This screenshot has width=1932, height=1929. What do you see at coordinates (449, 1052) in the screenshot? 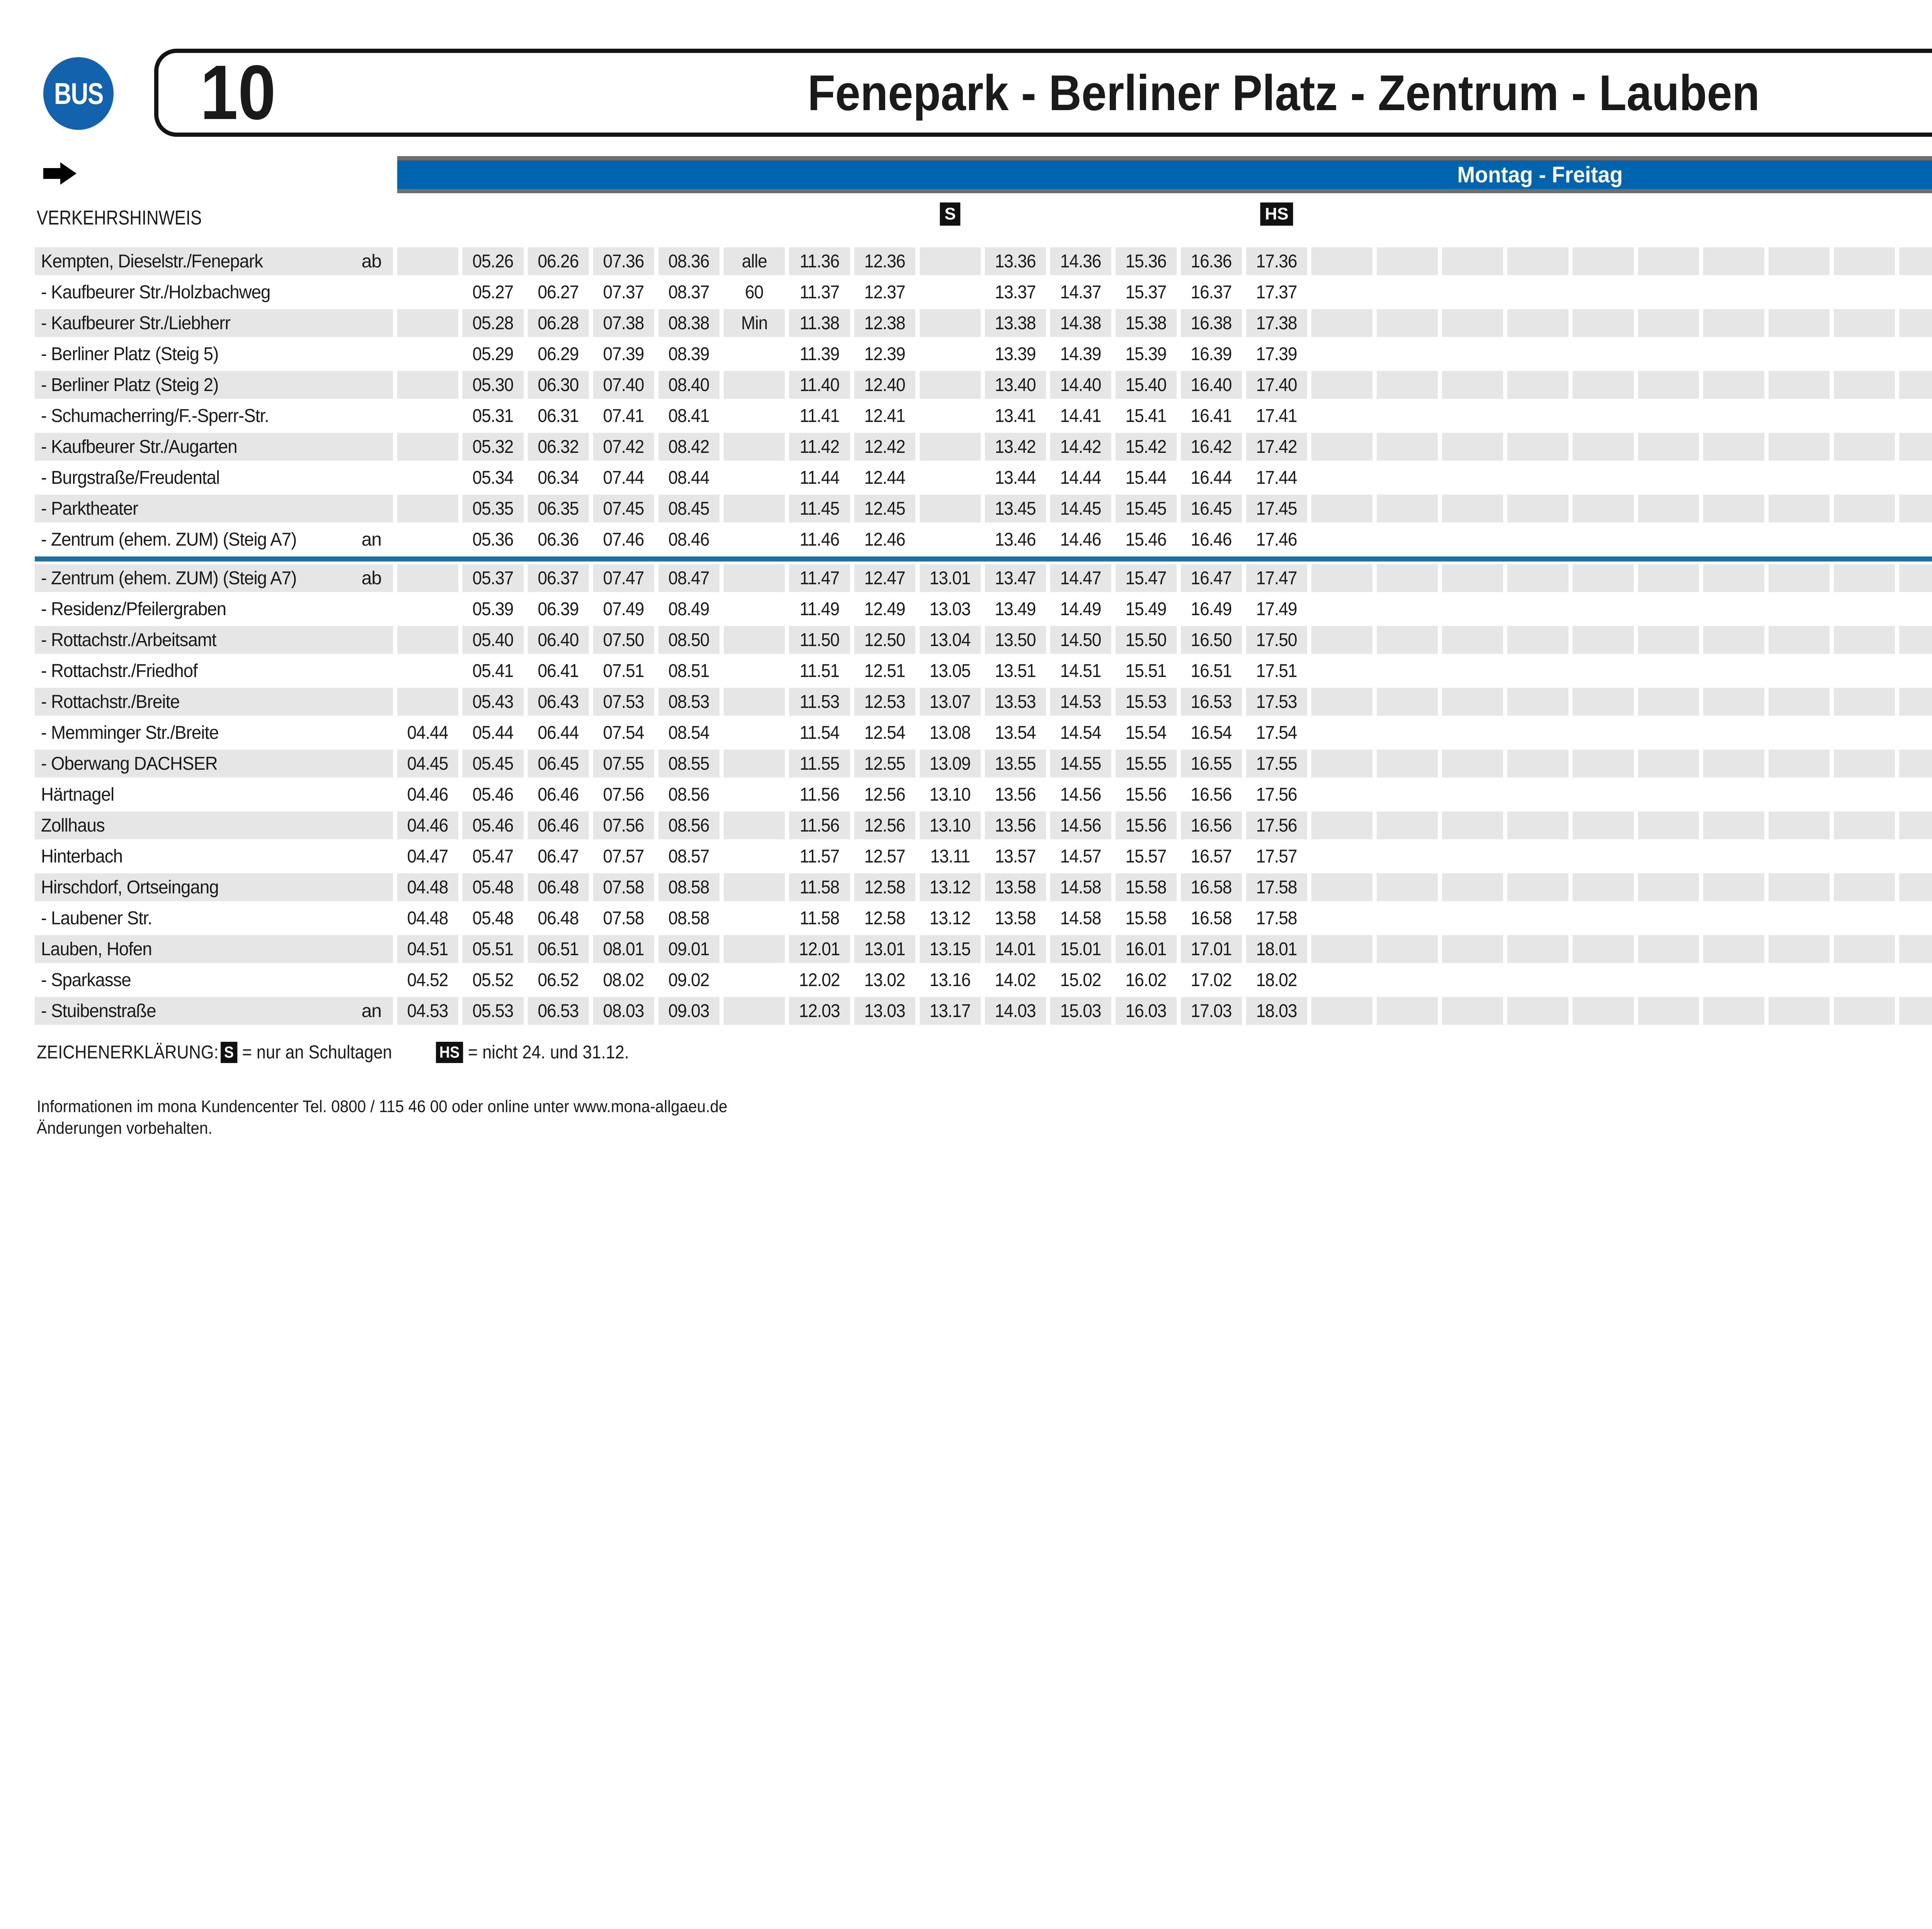
I see `legend-hs-symbol: HS` at bounding box center [449, 1052].